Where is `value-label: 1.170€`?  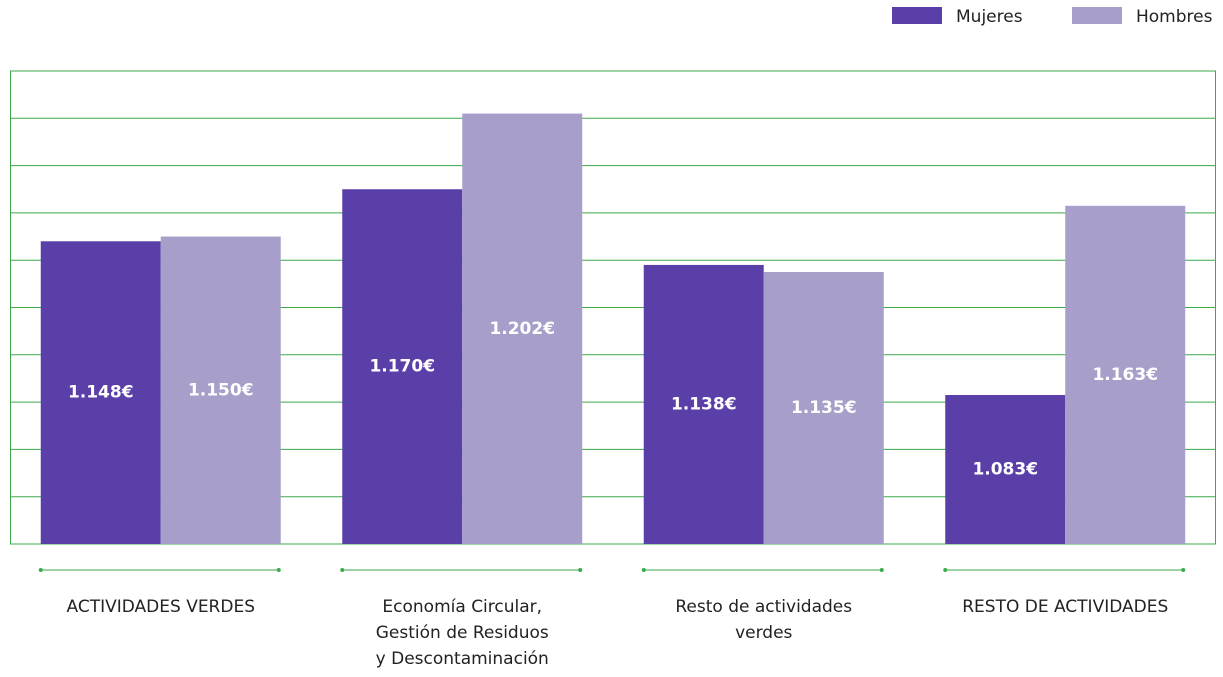 value-label: 1.170€ is located at coordinates (402, 367).